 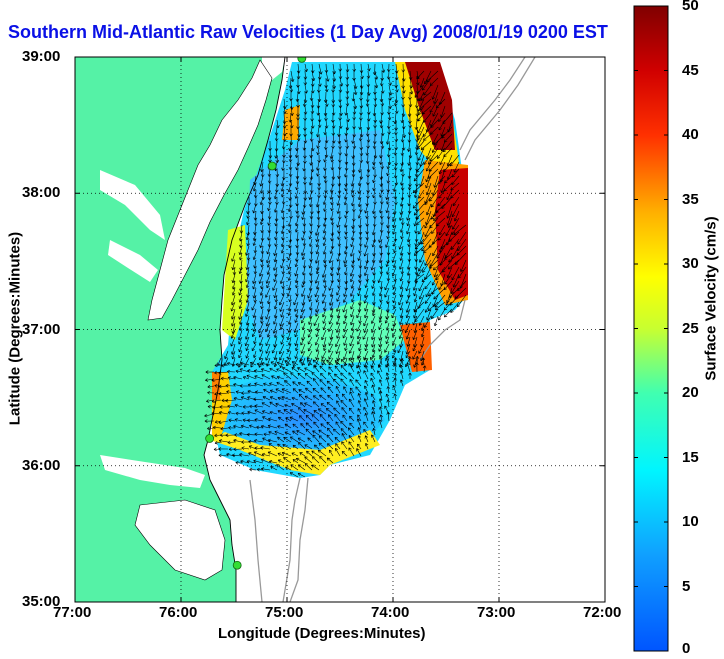 I want to click on x-tick-label: 72:00, so click(x=602, y=612).